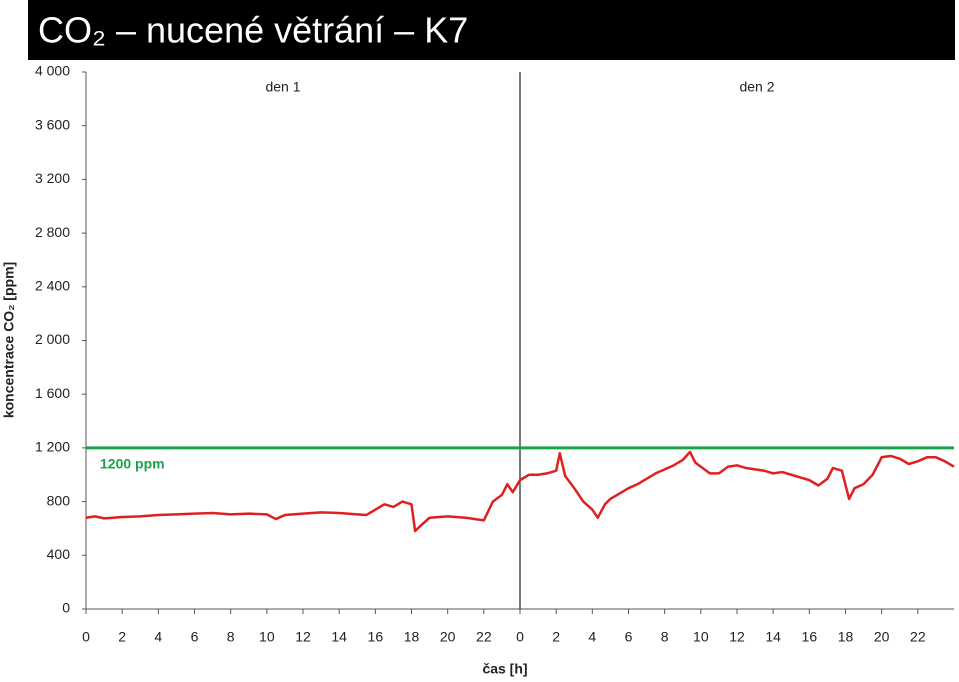  I want to click on threshold-label: 1200 ppm, so click(132, 464).